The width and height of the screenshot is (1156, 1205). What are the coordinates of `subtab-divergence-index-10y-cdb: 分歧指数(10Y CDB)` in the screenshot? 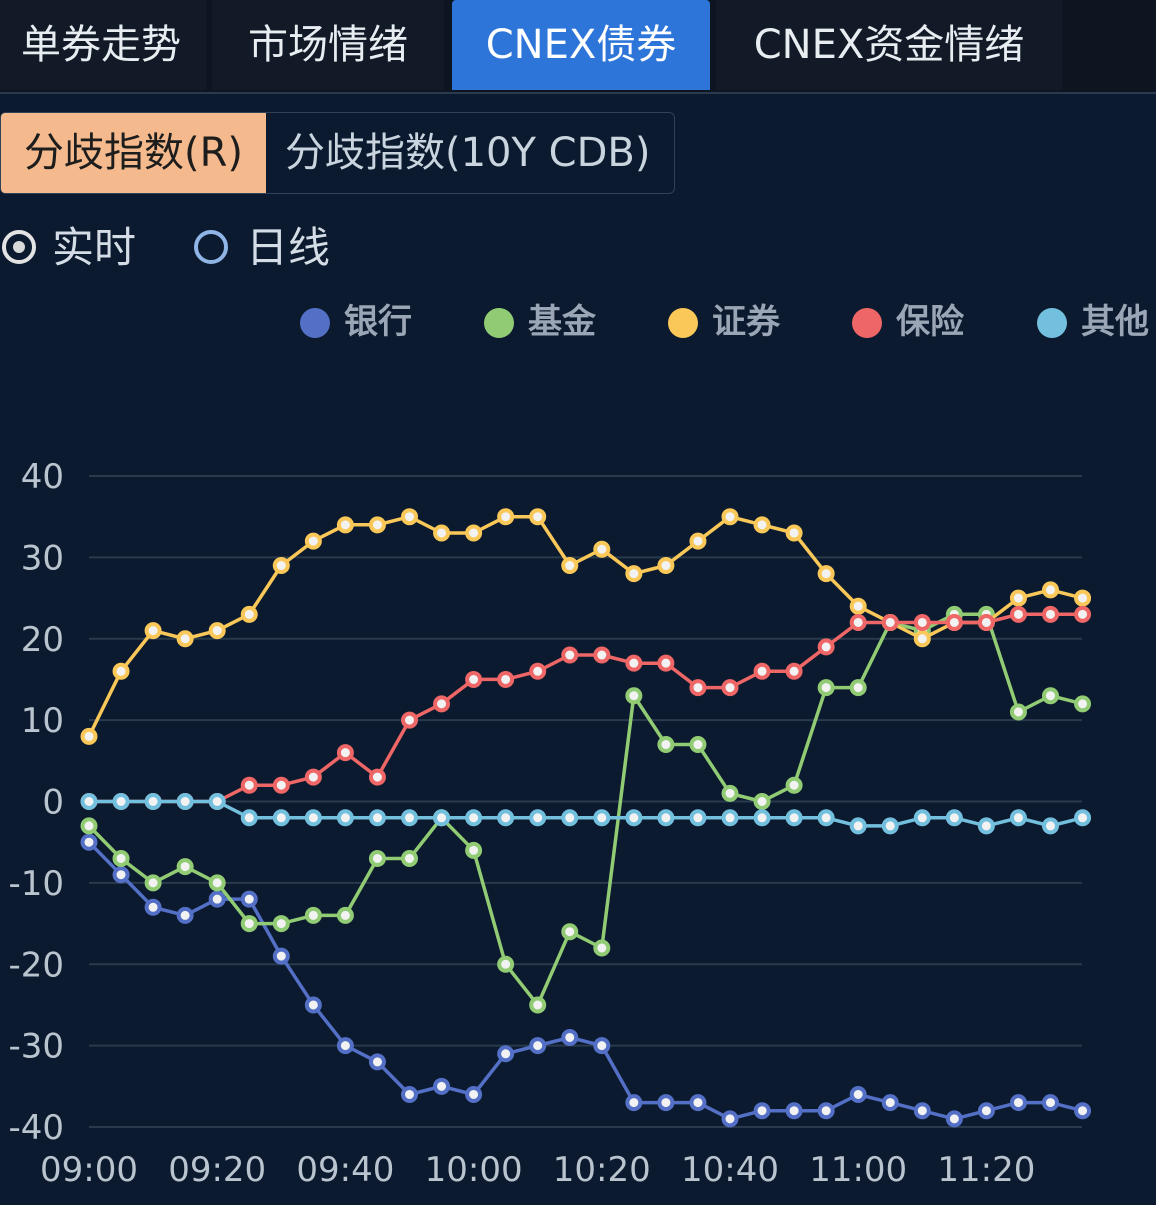 It's located at (468, 153).